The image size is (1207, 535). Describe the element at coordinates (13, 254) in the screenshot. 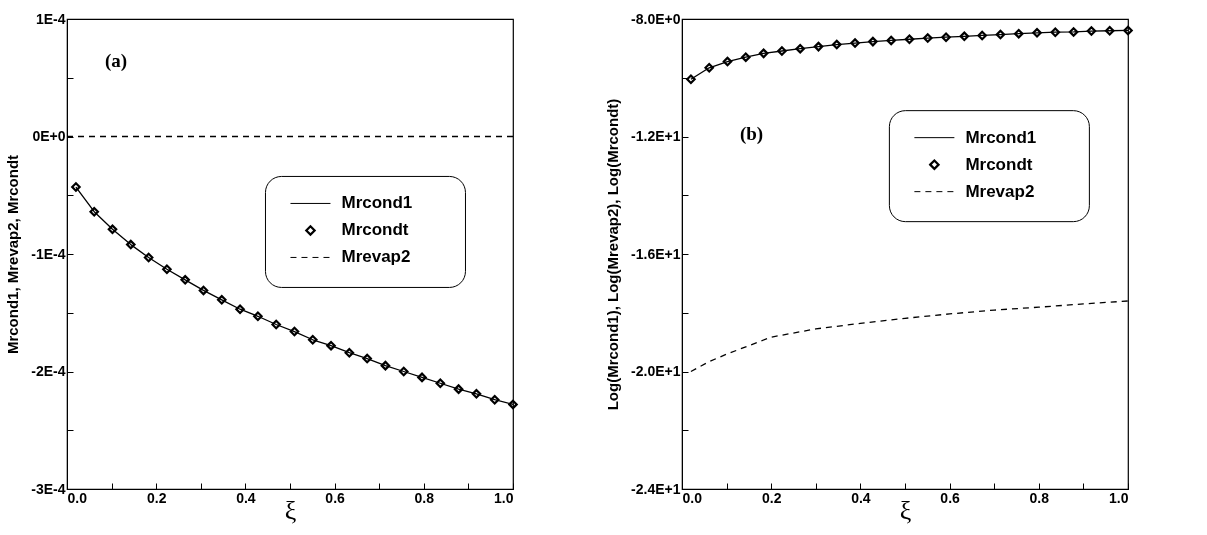

I see `y-axis-title: Mrcond1, Mrevap2, Mrcondt` at that location.